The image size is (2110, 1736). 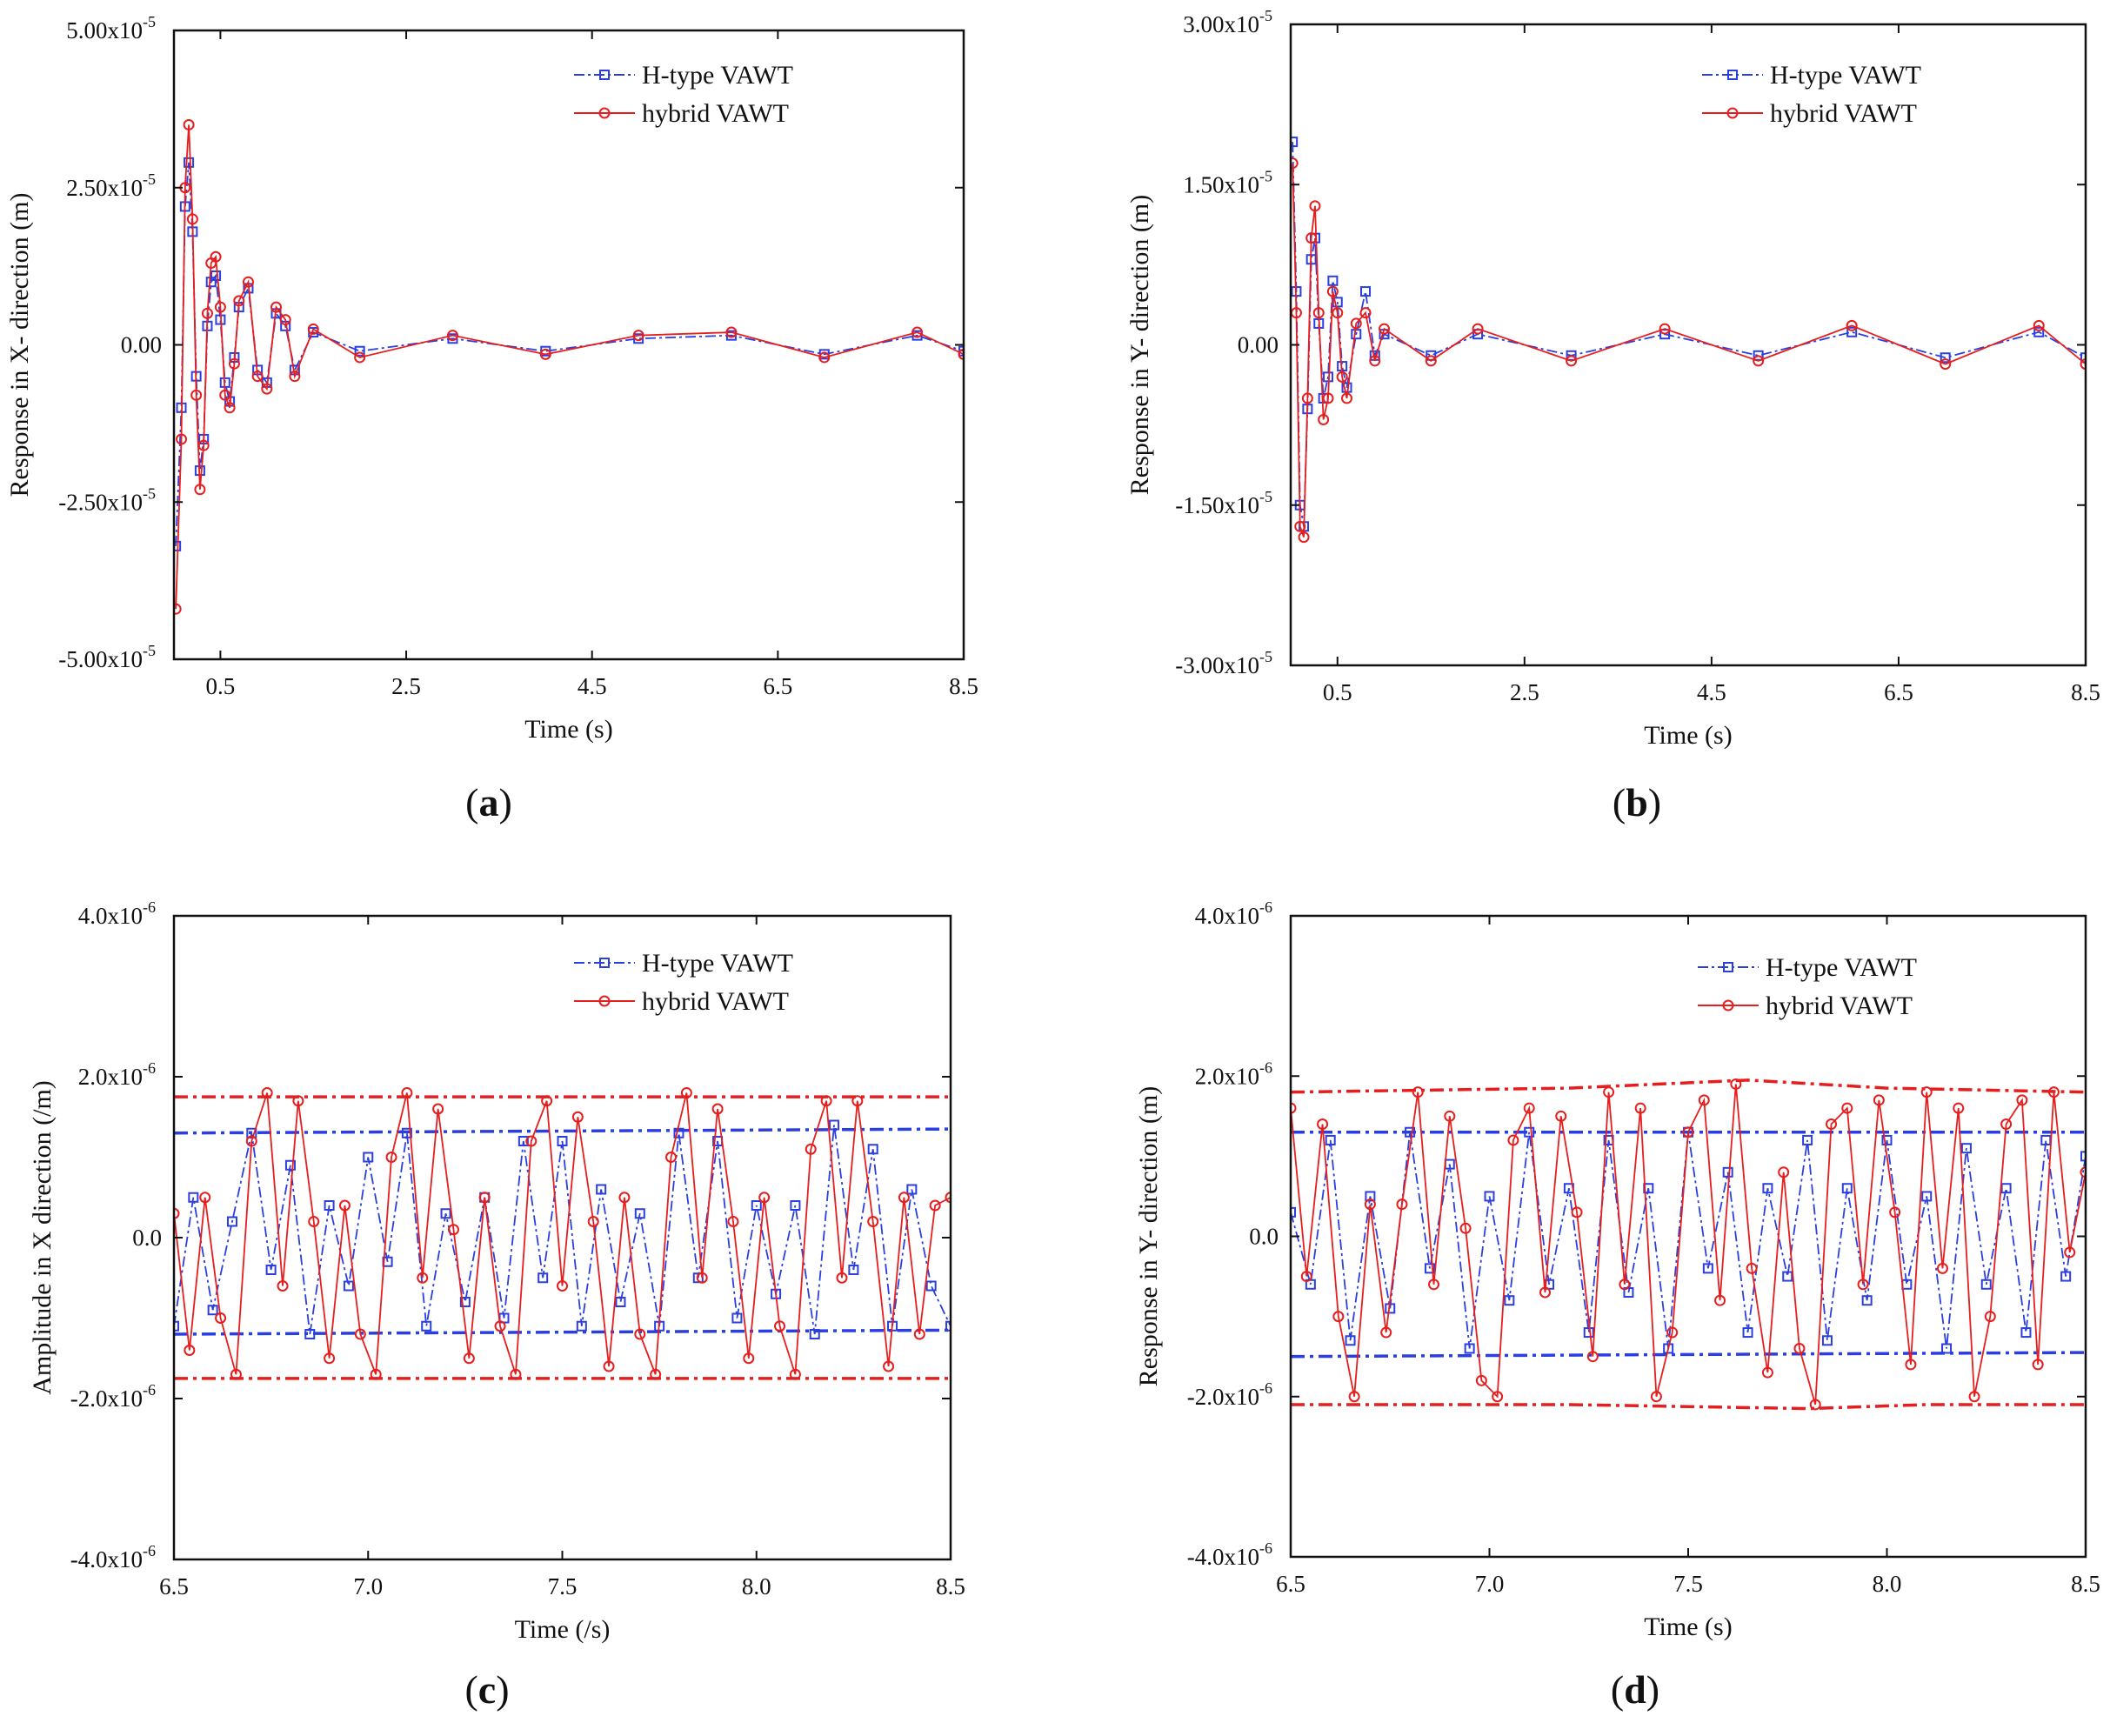 What do you see at coordinates (1637, 802) in the screenshot?
I see `panel-label: (b)` at bounding box center [1637, 802].